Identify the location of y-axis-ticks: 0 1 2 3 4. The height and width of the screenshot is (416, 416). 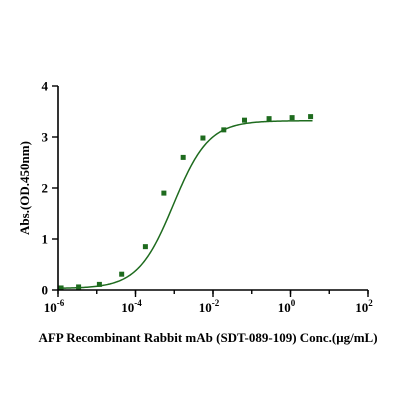
(50, 188).